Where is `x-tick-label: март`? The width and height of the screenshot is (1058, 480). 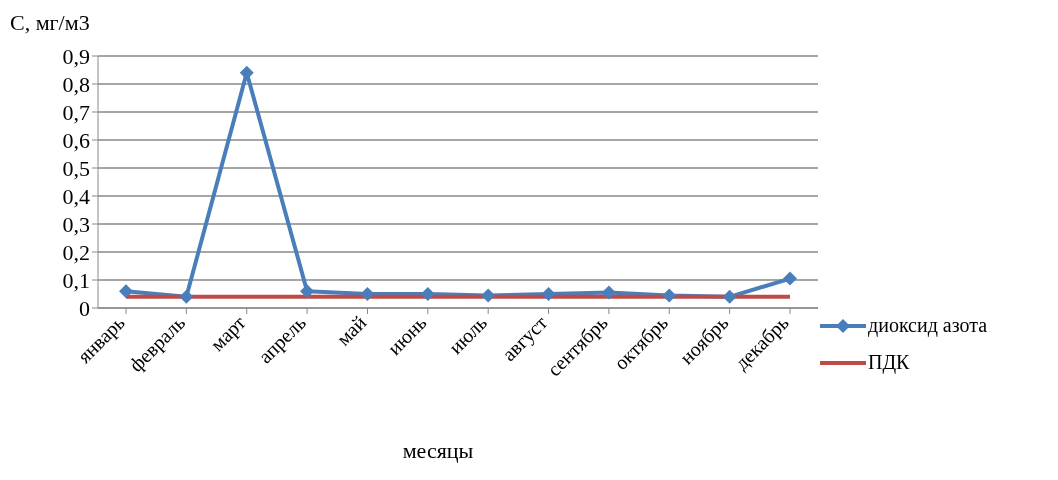 x-tick-label: март is located at coordinates (228, 333).